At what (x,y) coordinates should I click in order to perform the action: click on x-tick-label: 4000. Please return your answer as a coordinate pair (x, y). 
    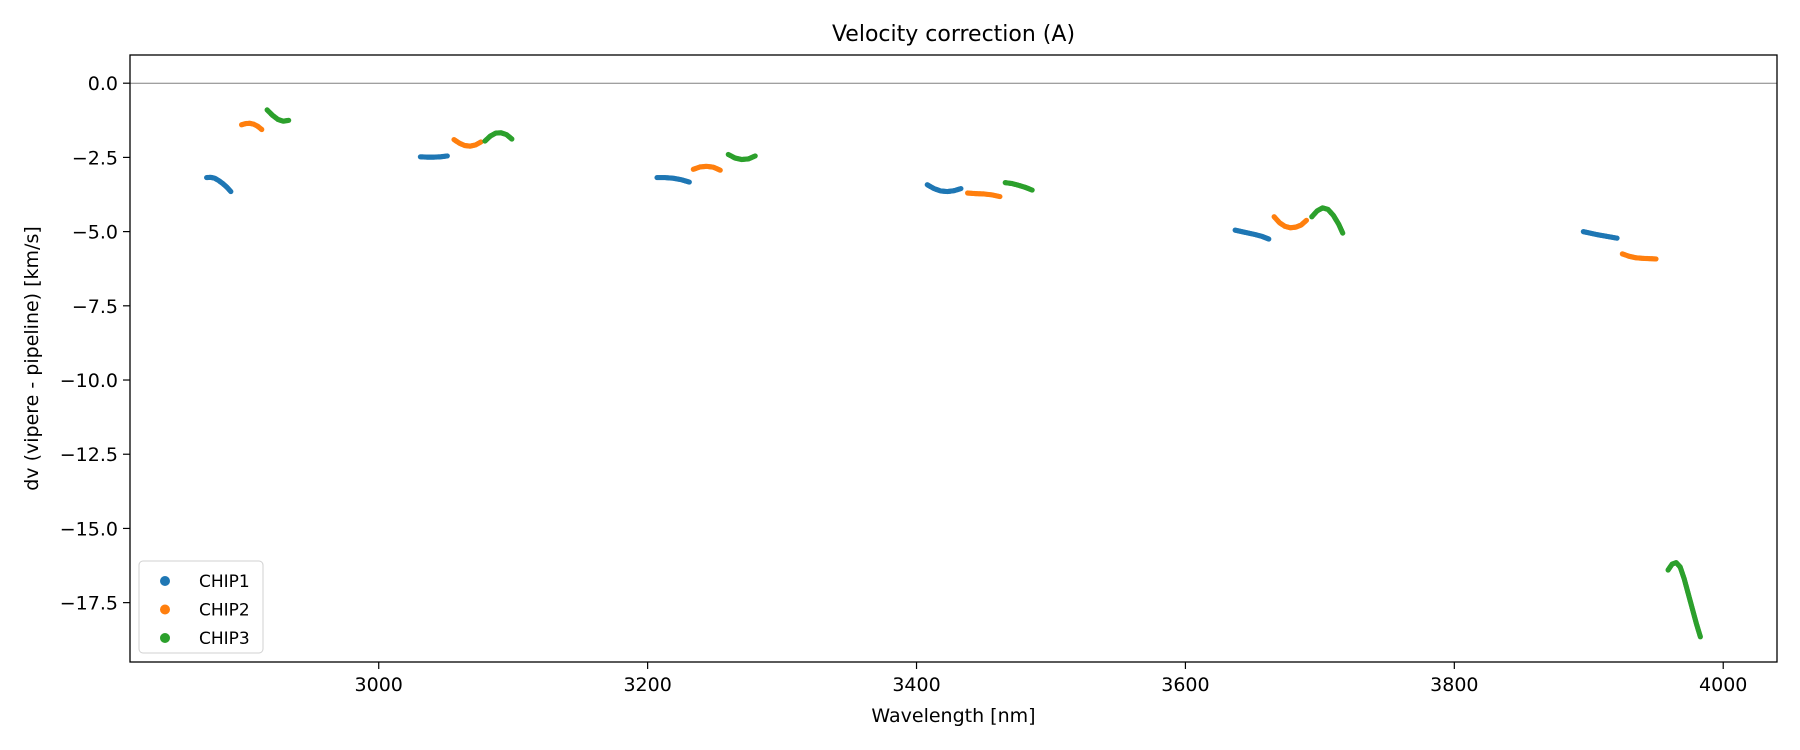
    Looking at the image, I should click on (1723, 685).